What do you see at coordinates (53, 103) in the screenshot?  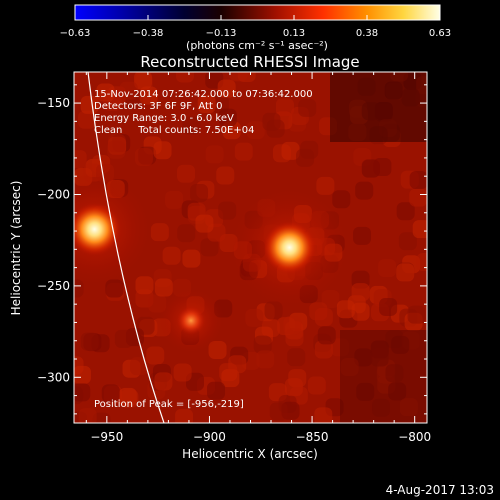 I see `y-tick-label: −150` at bounding box center [53, 103].